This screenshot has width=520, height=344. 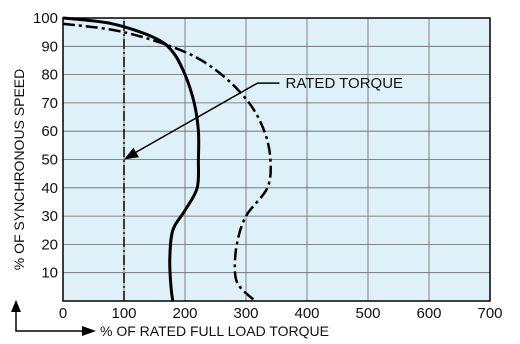 I want to click on axis-title-pointer-right-arrowhead, so click(x=89, y=331).